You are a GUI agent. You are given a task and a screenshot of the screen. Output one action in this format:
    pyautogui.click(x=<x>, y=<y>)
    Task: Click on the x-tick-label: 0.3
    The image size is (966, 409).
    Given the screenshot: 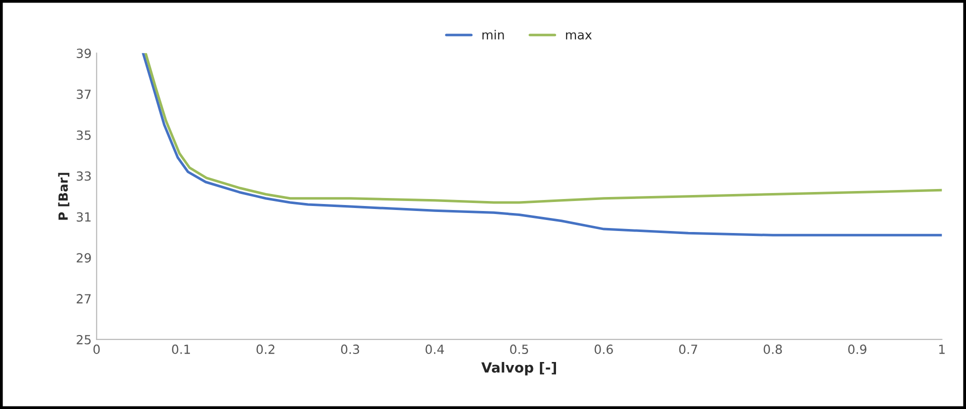 What is the action you would take?
    pyautogui.click(x=350, y=349)
    